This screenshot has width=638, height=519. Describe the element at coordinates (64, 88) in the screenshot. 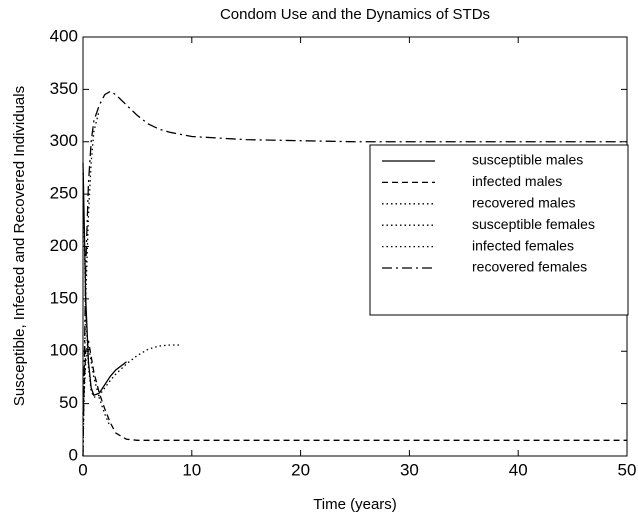

I see `y-tick-label: 350` at that location.